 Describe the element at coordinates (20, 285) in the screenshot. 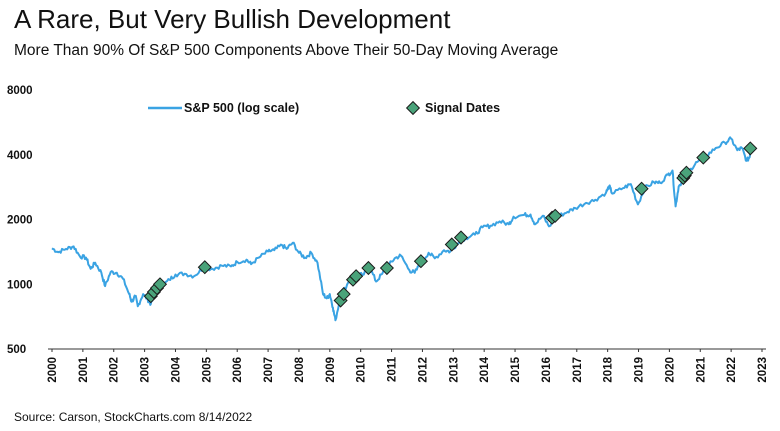

I see `y-tick-label: 1000` at that location.